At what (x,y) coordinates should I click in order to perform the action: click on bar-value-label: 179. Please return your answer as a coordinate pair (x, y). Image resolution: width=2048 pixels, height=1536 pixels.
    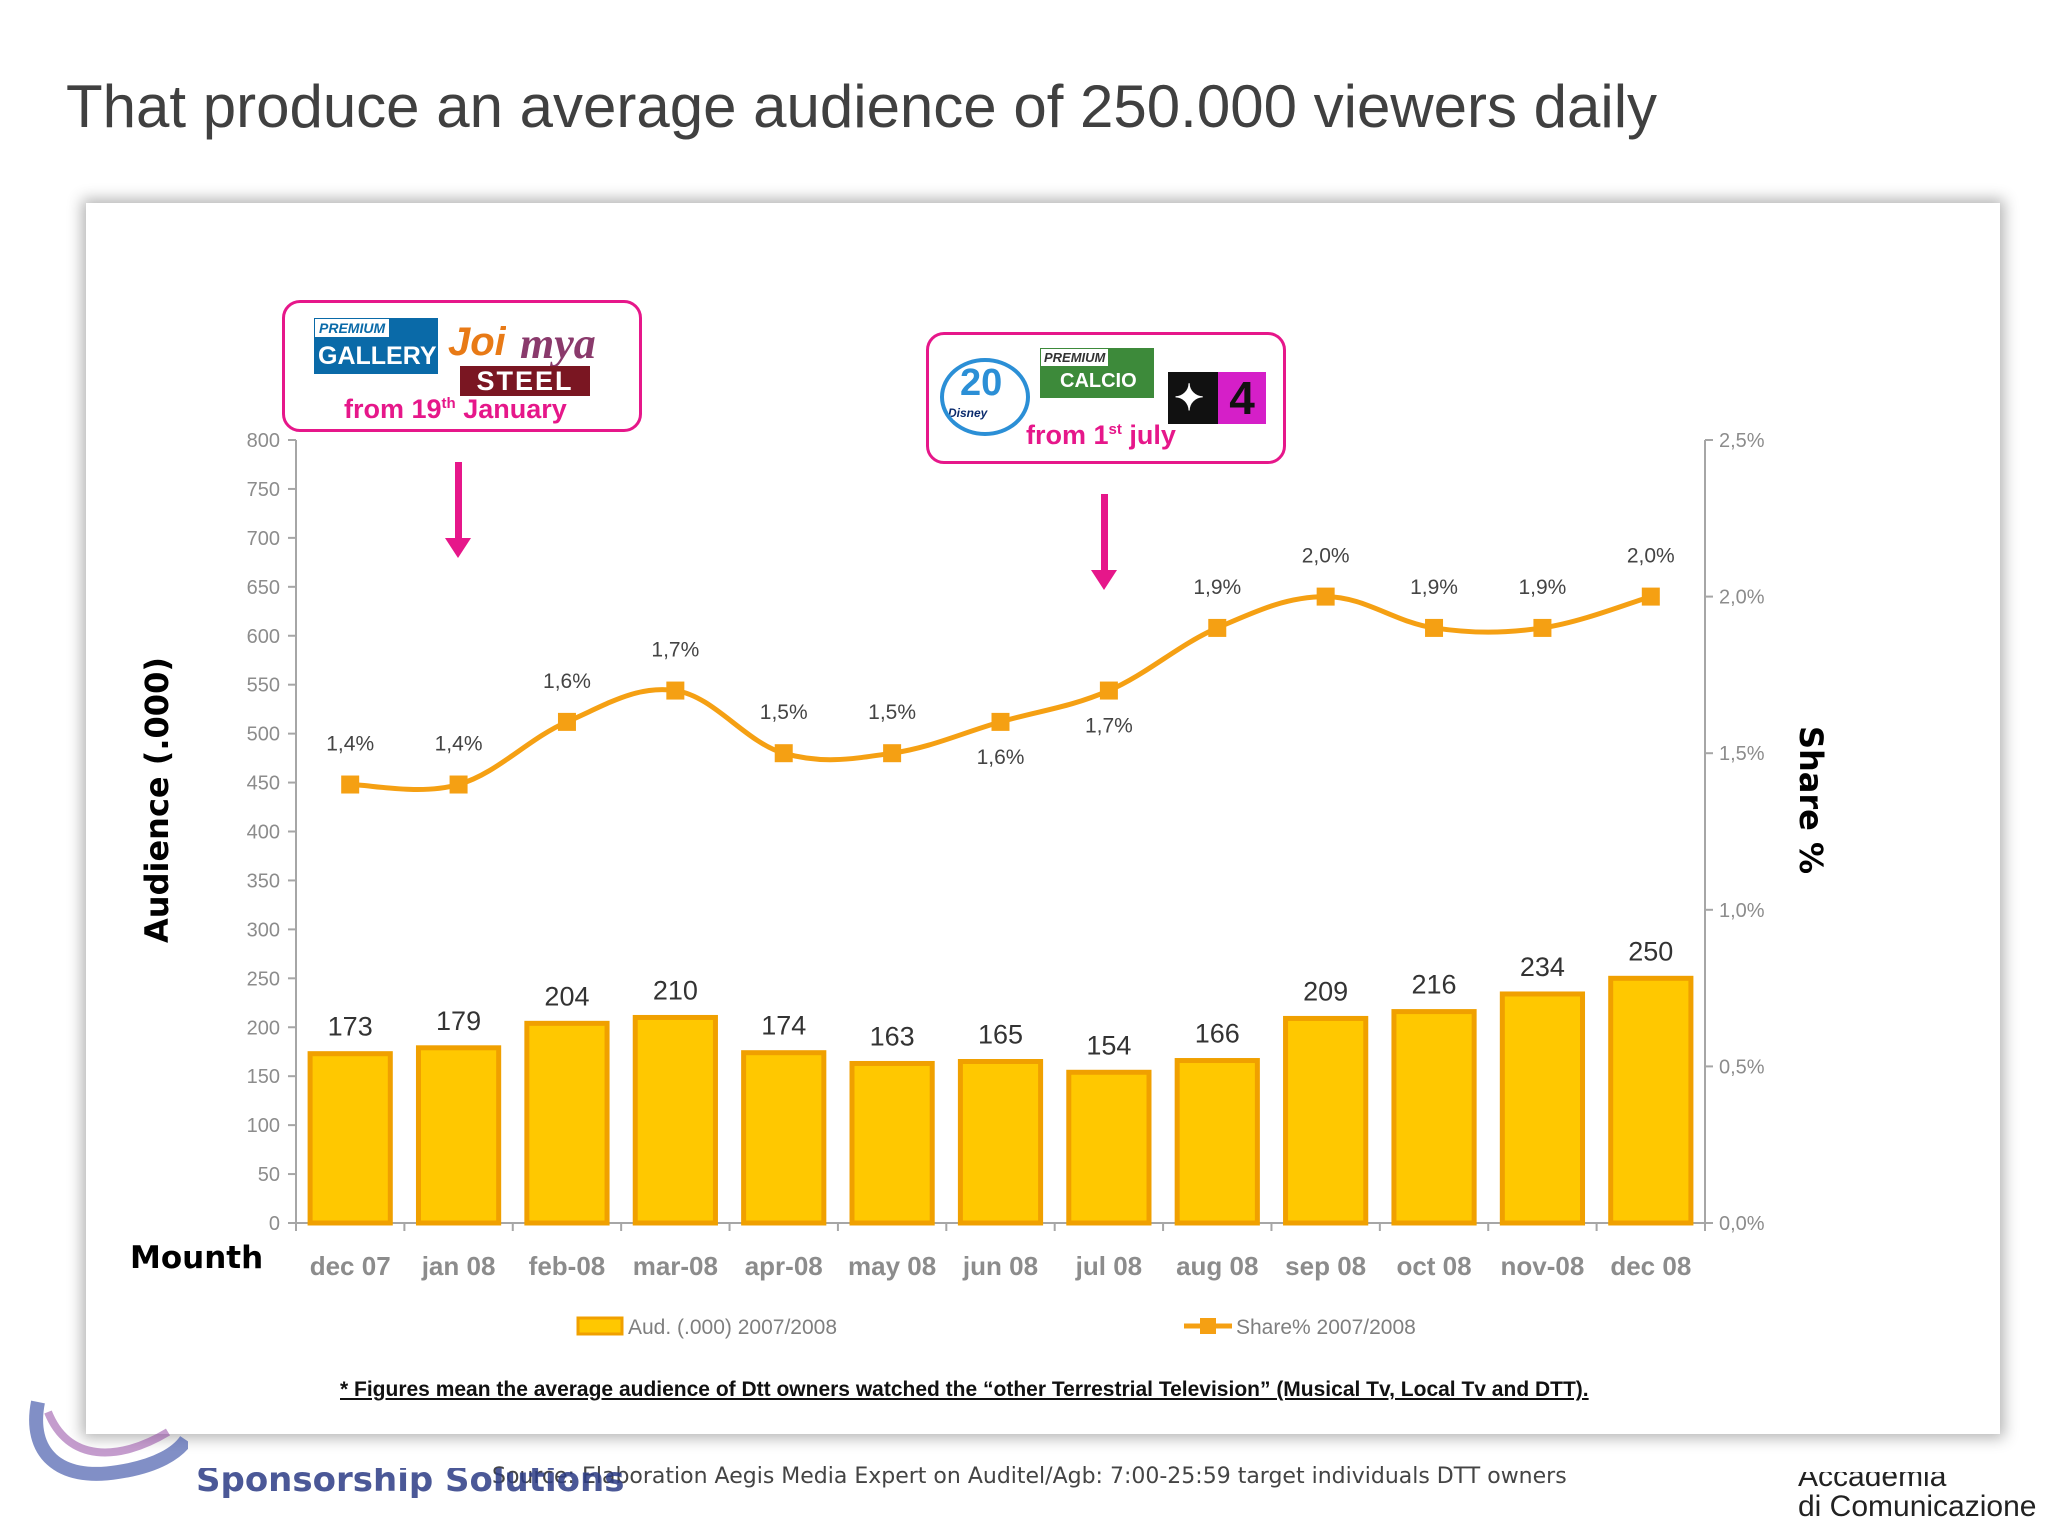
    Looking at the image, I should click on (458, 1021).